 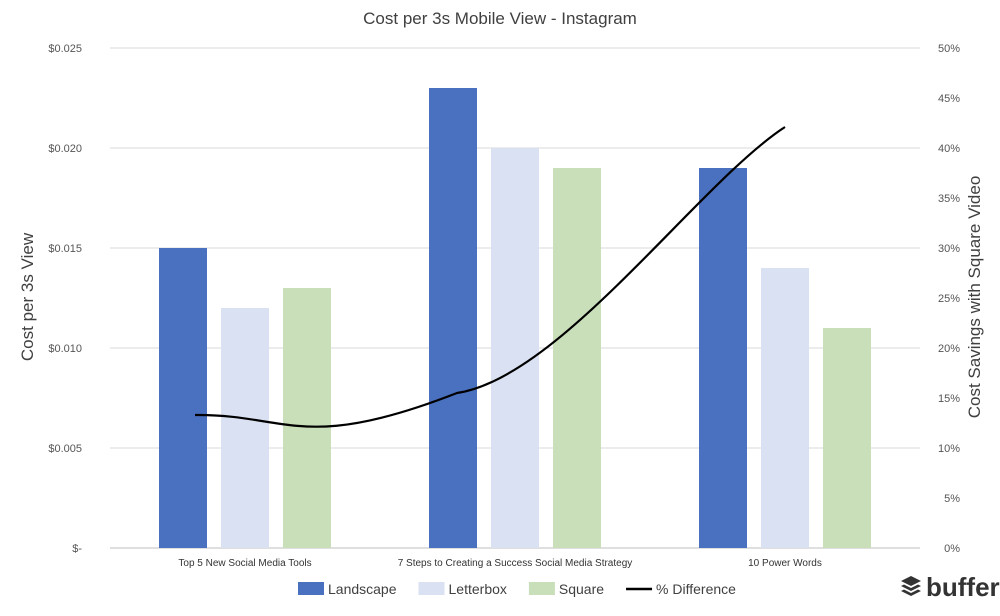 I want to click on brand-logo: buffer, so click(x=950, y=587).